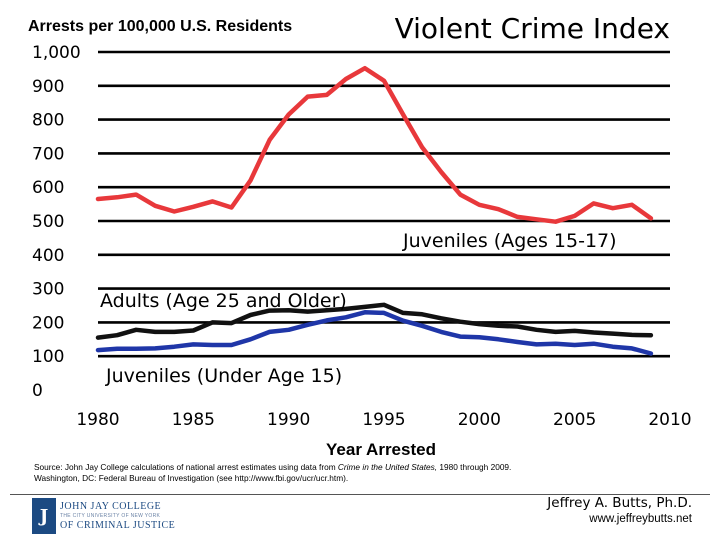  Describe the element at coordinates (532, 28) in the screenshot. I see `chart-title: Violent Crime Index` at that location.